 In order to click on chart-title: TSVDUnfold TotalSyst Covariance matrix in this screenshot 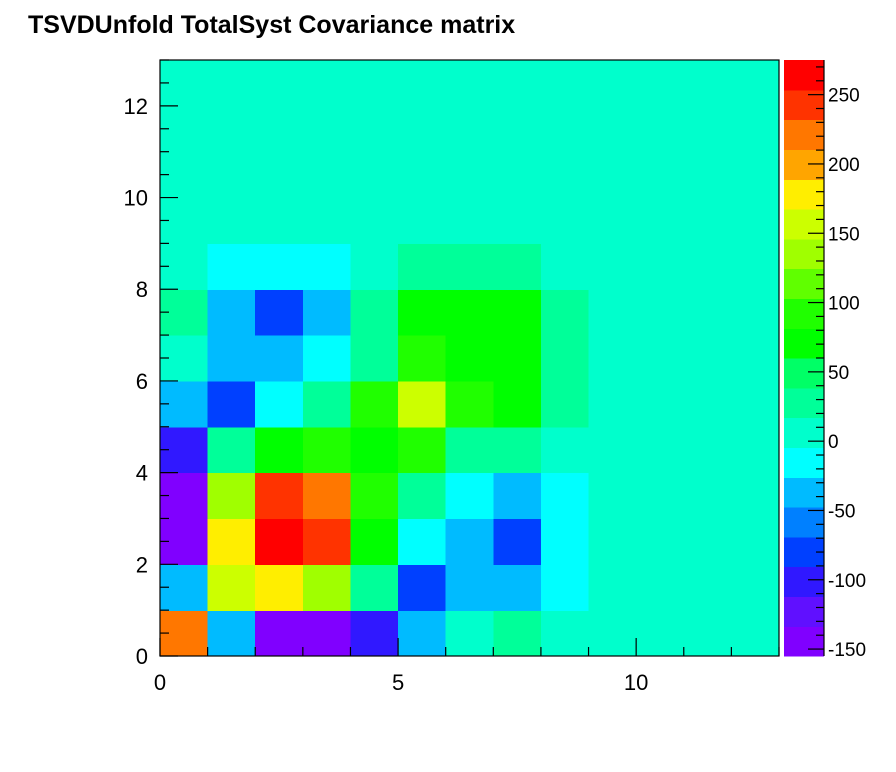, I will do `click(271, 25)`.